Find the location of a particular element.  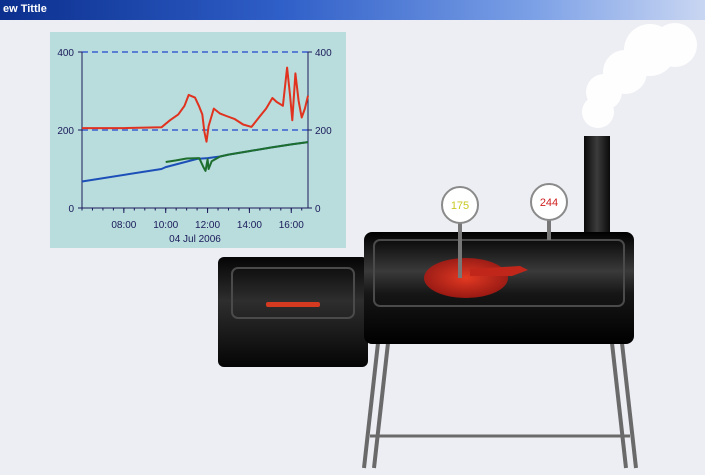

smoke is located at coordinates (639, 75).